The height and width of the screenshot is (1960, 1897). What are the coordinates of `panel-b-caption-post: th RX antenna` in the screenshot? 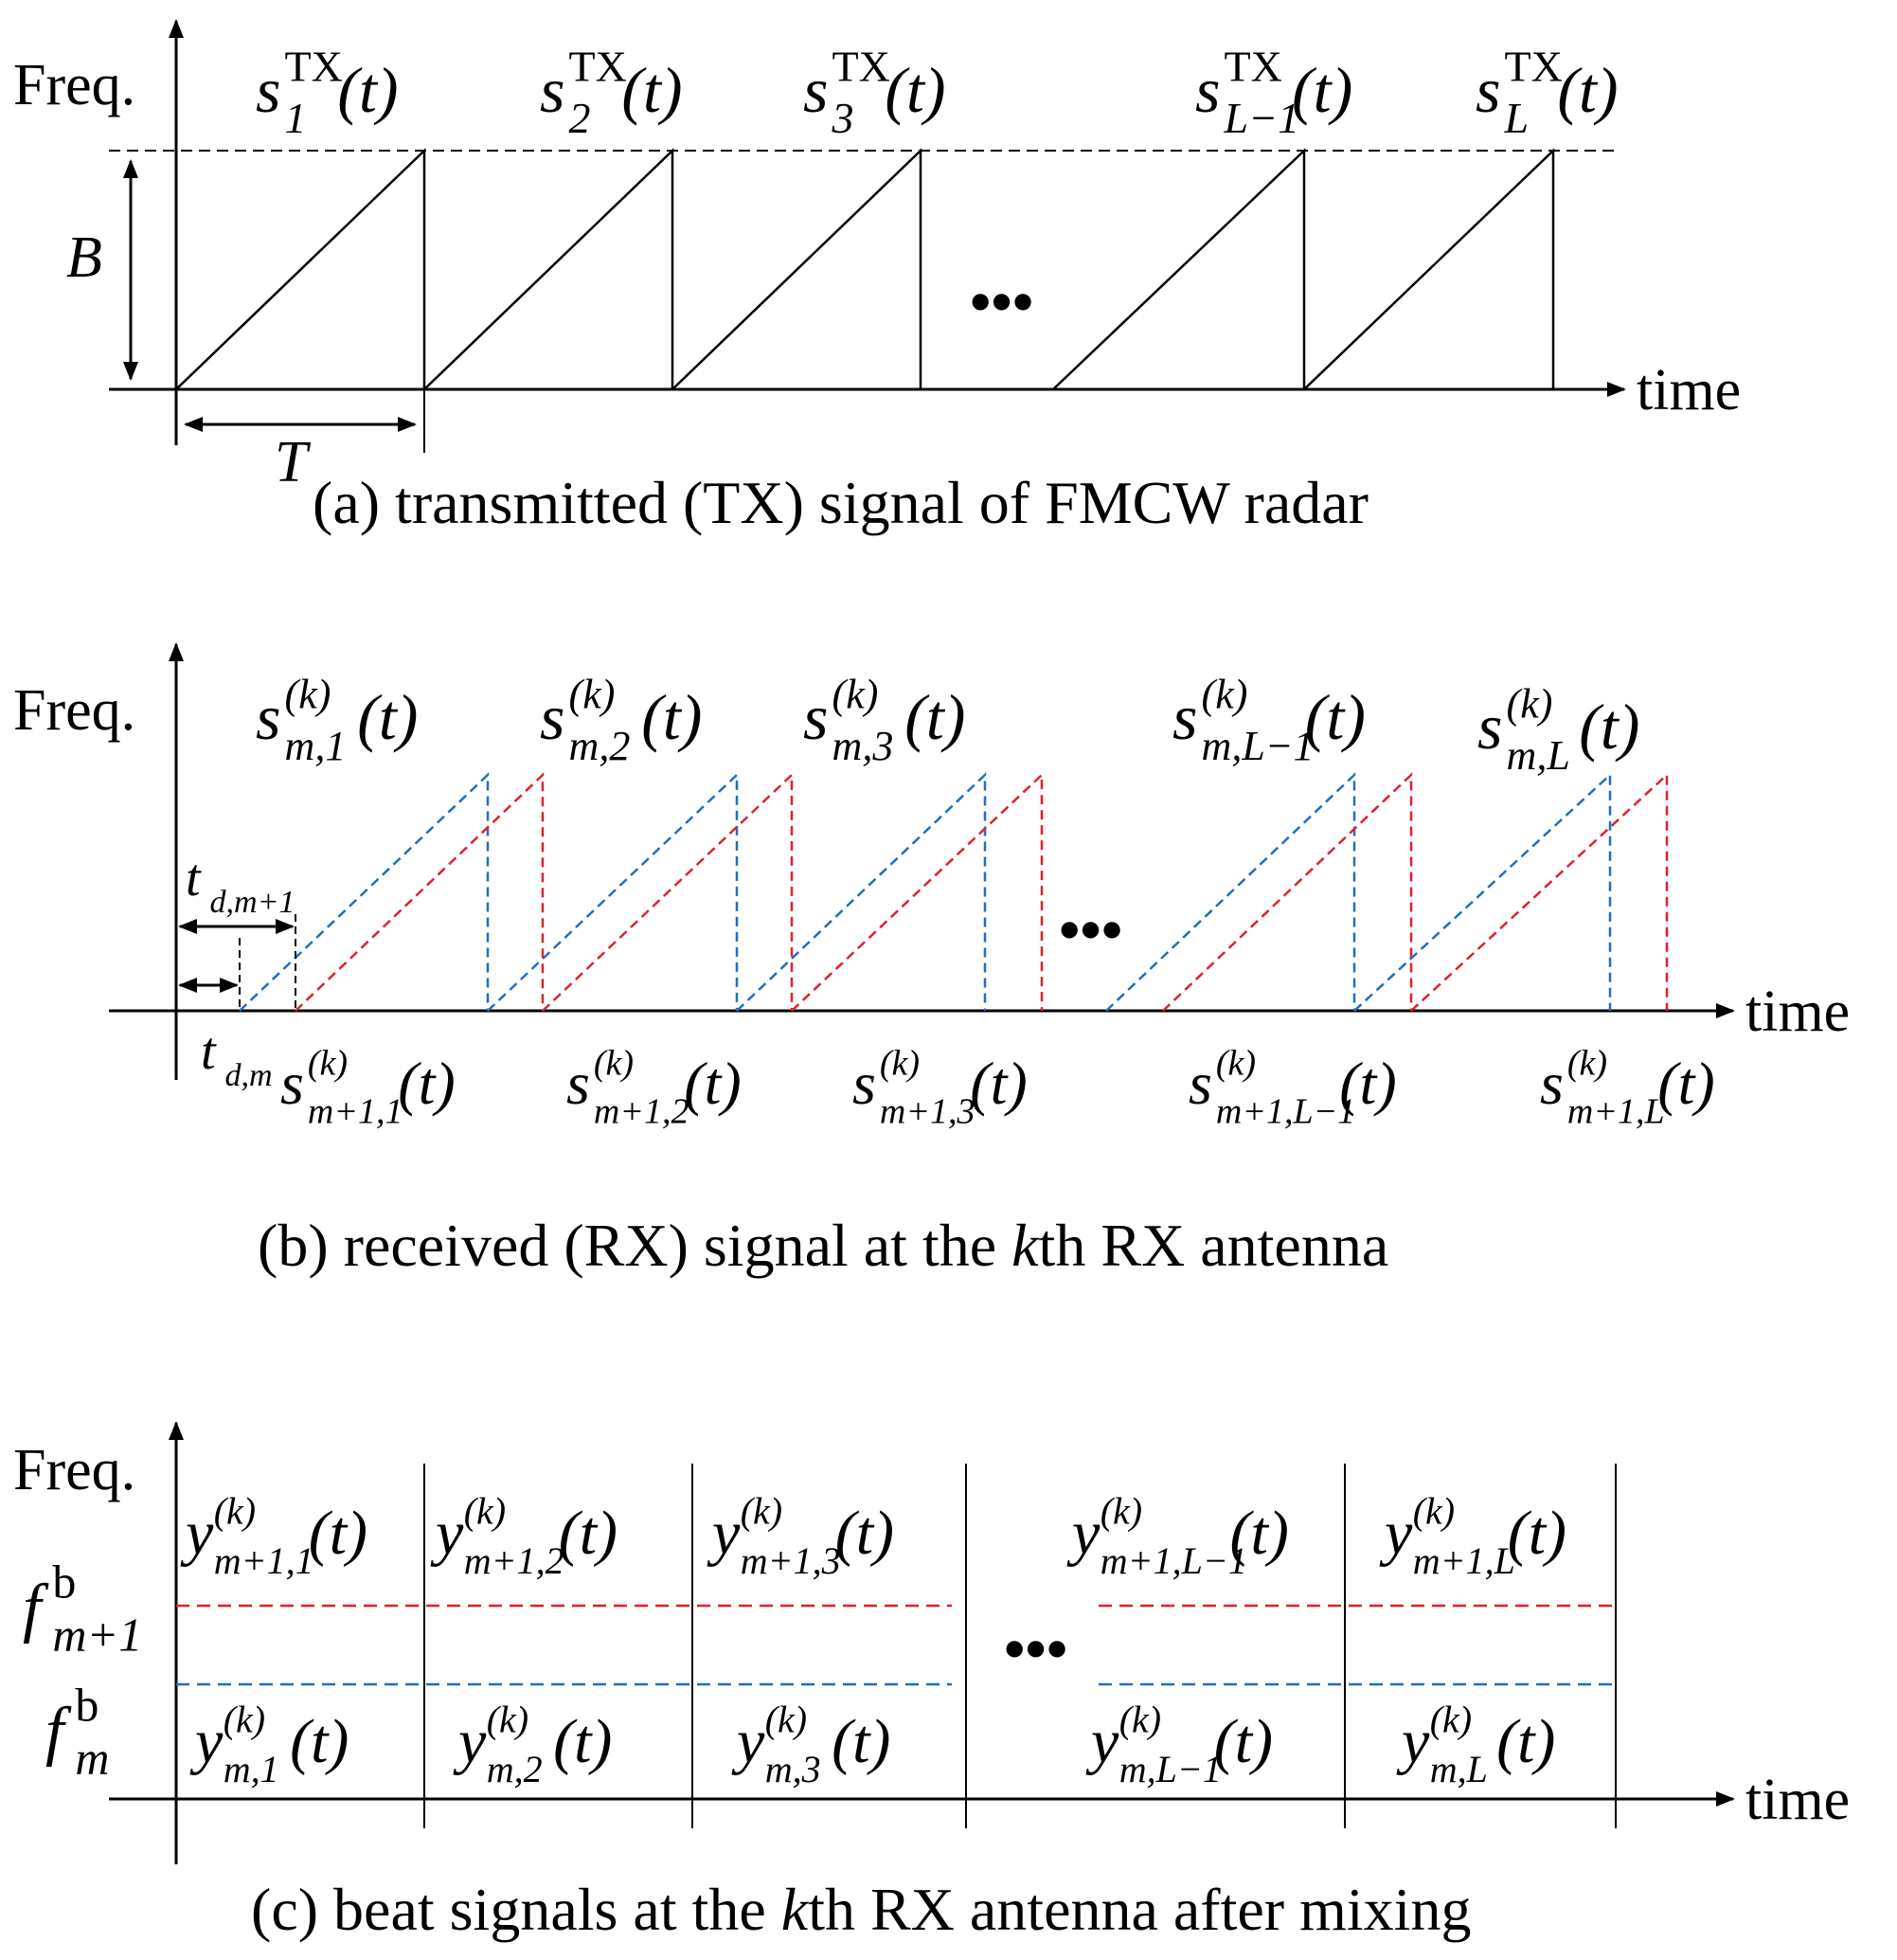 It's located at (1214, 1245).